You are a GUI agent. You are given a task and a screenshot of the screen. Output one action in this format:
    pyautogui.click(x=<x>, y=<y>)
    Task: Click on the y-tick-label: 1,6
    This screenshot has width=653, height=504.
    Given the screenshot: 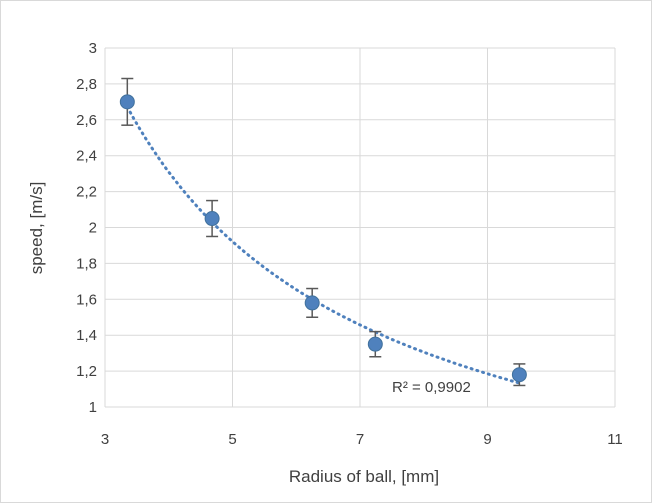 What is the action you would take?
    pyautogui.click(x=86, y=299)
    